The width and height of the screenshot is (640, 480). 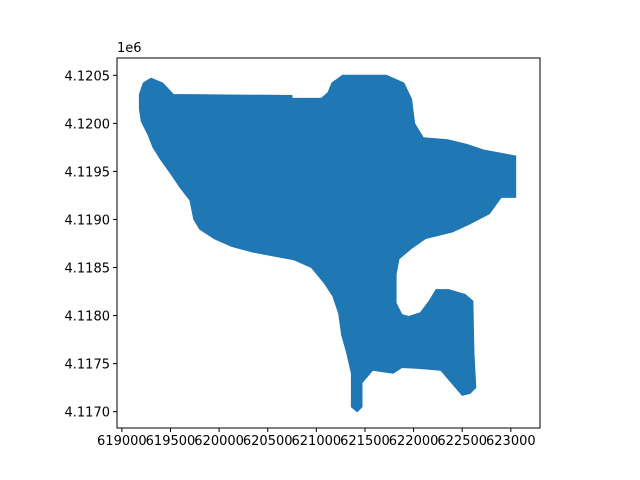 I want to click on x-tick-label: 619000, so click(x=122, y=441).